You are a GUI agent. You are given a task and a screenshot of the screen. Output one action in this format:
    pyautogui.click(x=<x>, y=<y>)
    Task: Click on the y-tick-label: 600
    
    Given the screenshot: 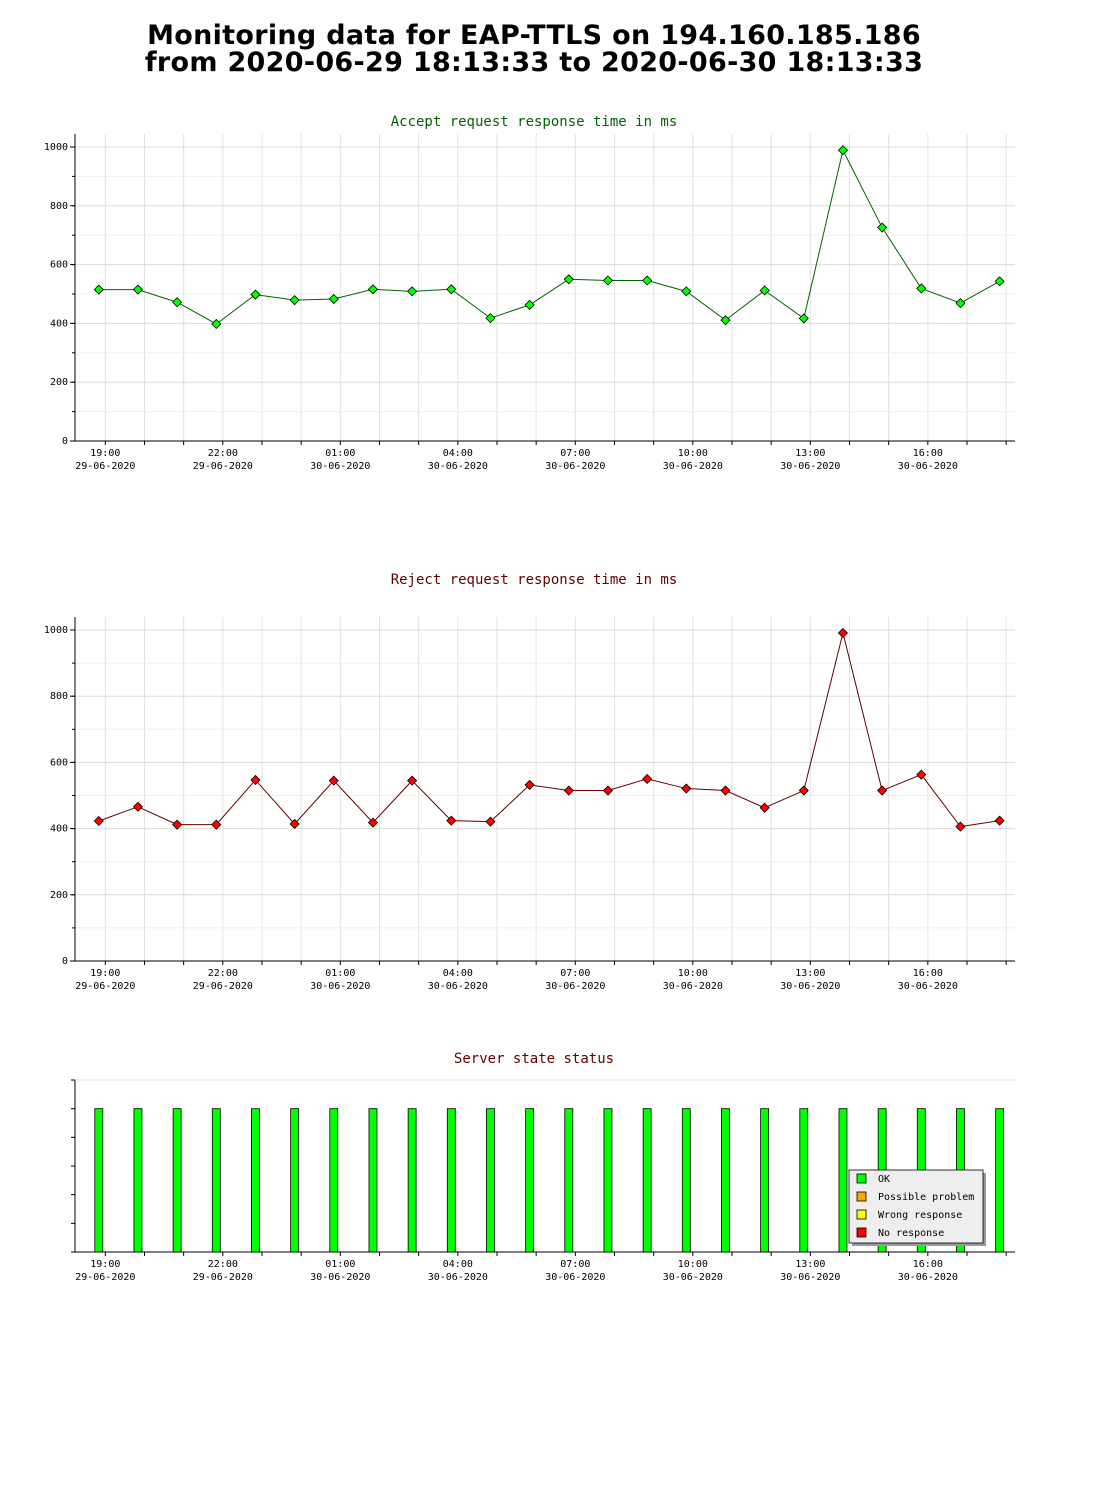 What is the action you would take?
    pyautogui.click(x=59, y=265)
    